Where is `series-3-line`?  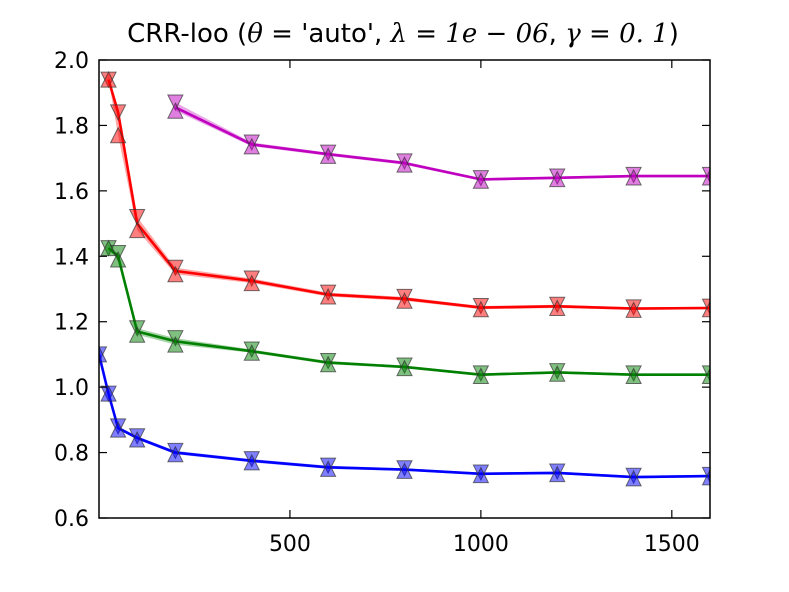 series-3-line is located at coordinates (442, 143).